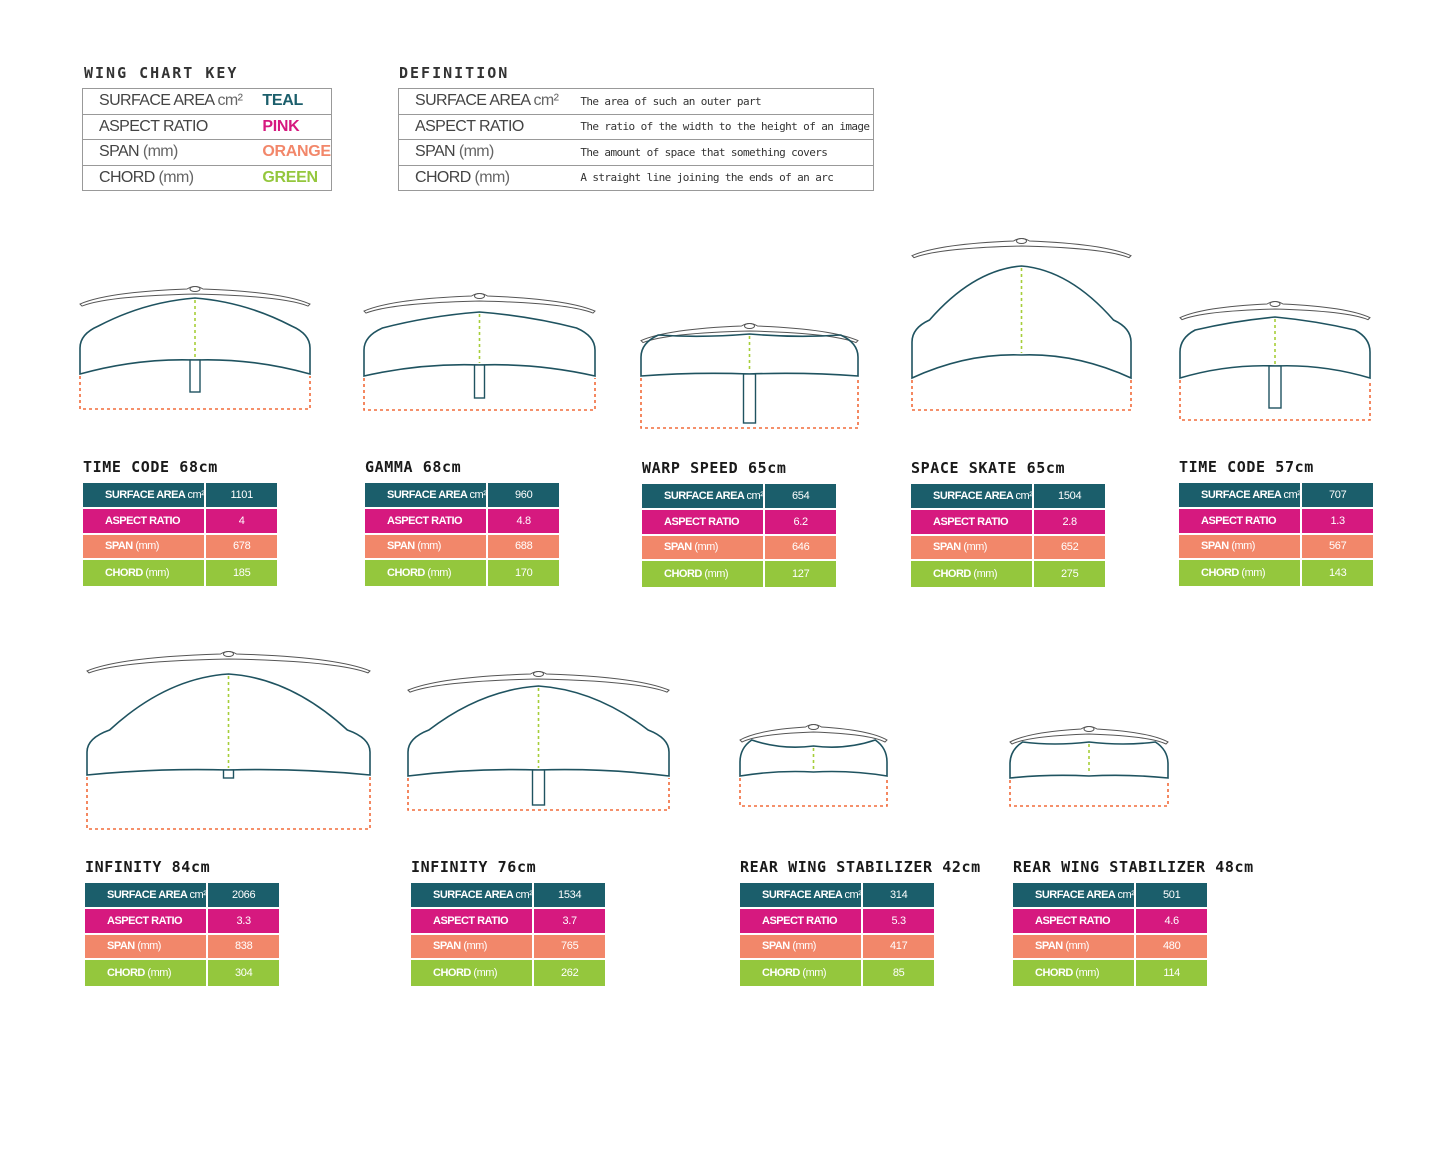 This screenshot has width=1440, height=1152. Describe the element at coordinates (988, 468) in the screenshot. I see `wing-title: SPACE SKATE 65cm` at that location.